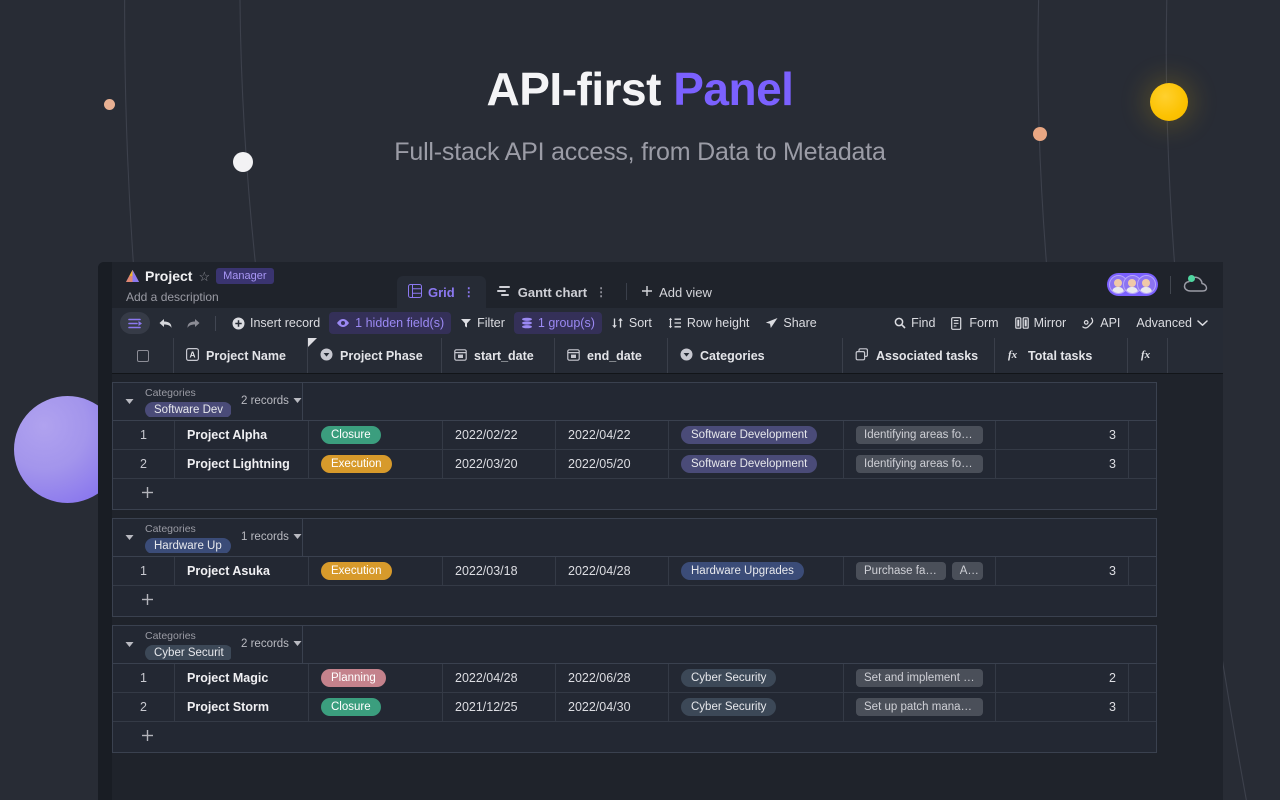  Describe the element at coordinates (732, 355) in the screenshot. I see `column-label: Categories` at that location.